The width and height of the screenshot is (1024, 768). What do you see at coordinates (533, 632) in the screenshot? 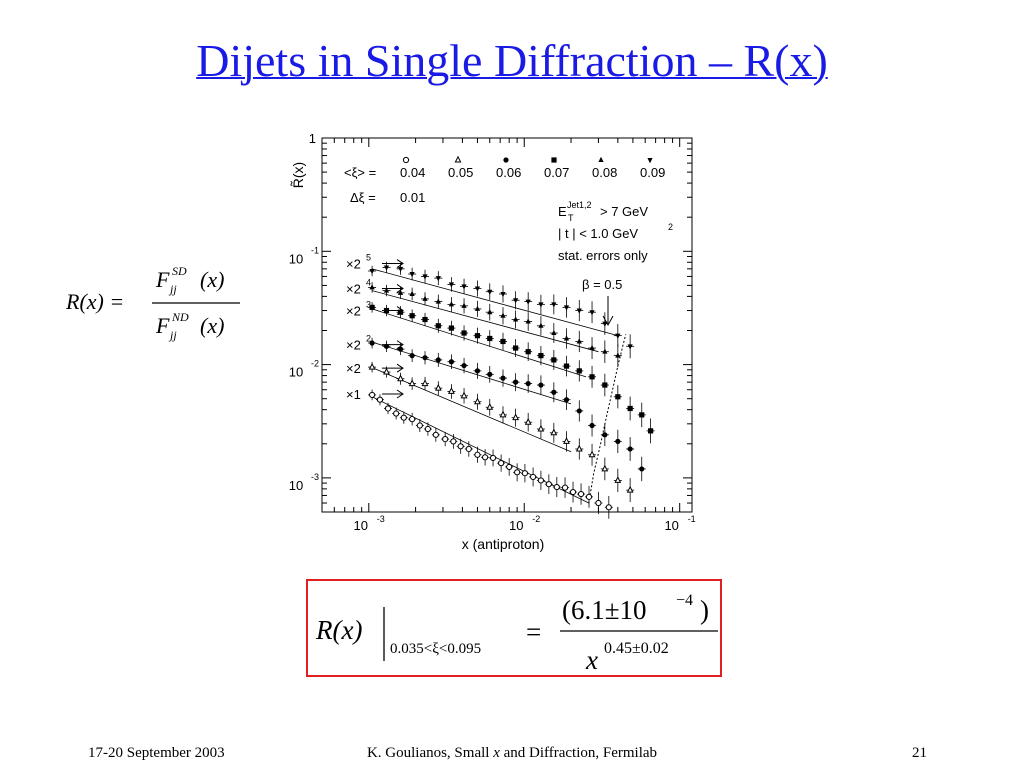
I see `fit-equals: =` at bounding box center [533, 632].